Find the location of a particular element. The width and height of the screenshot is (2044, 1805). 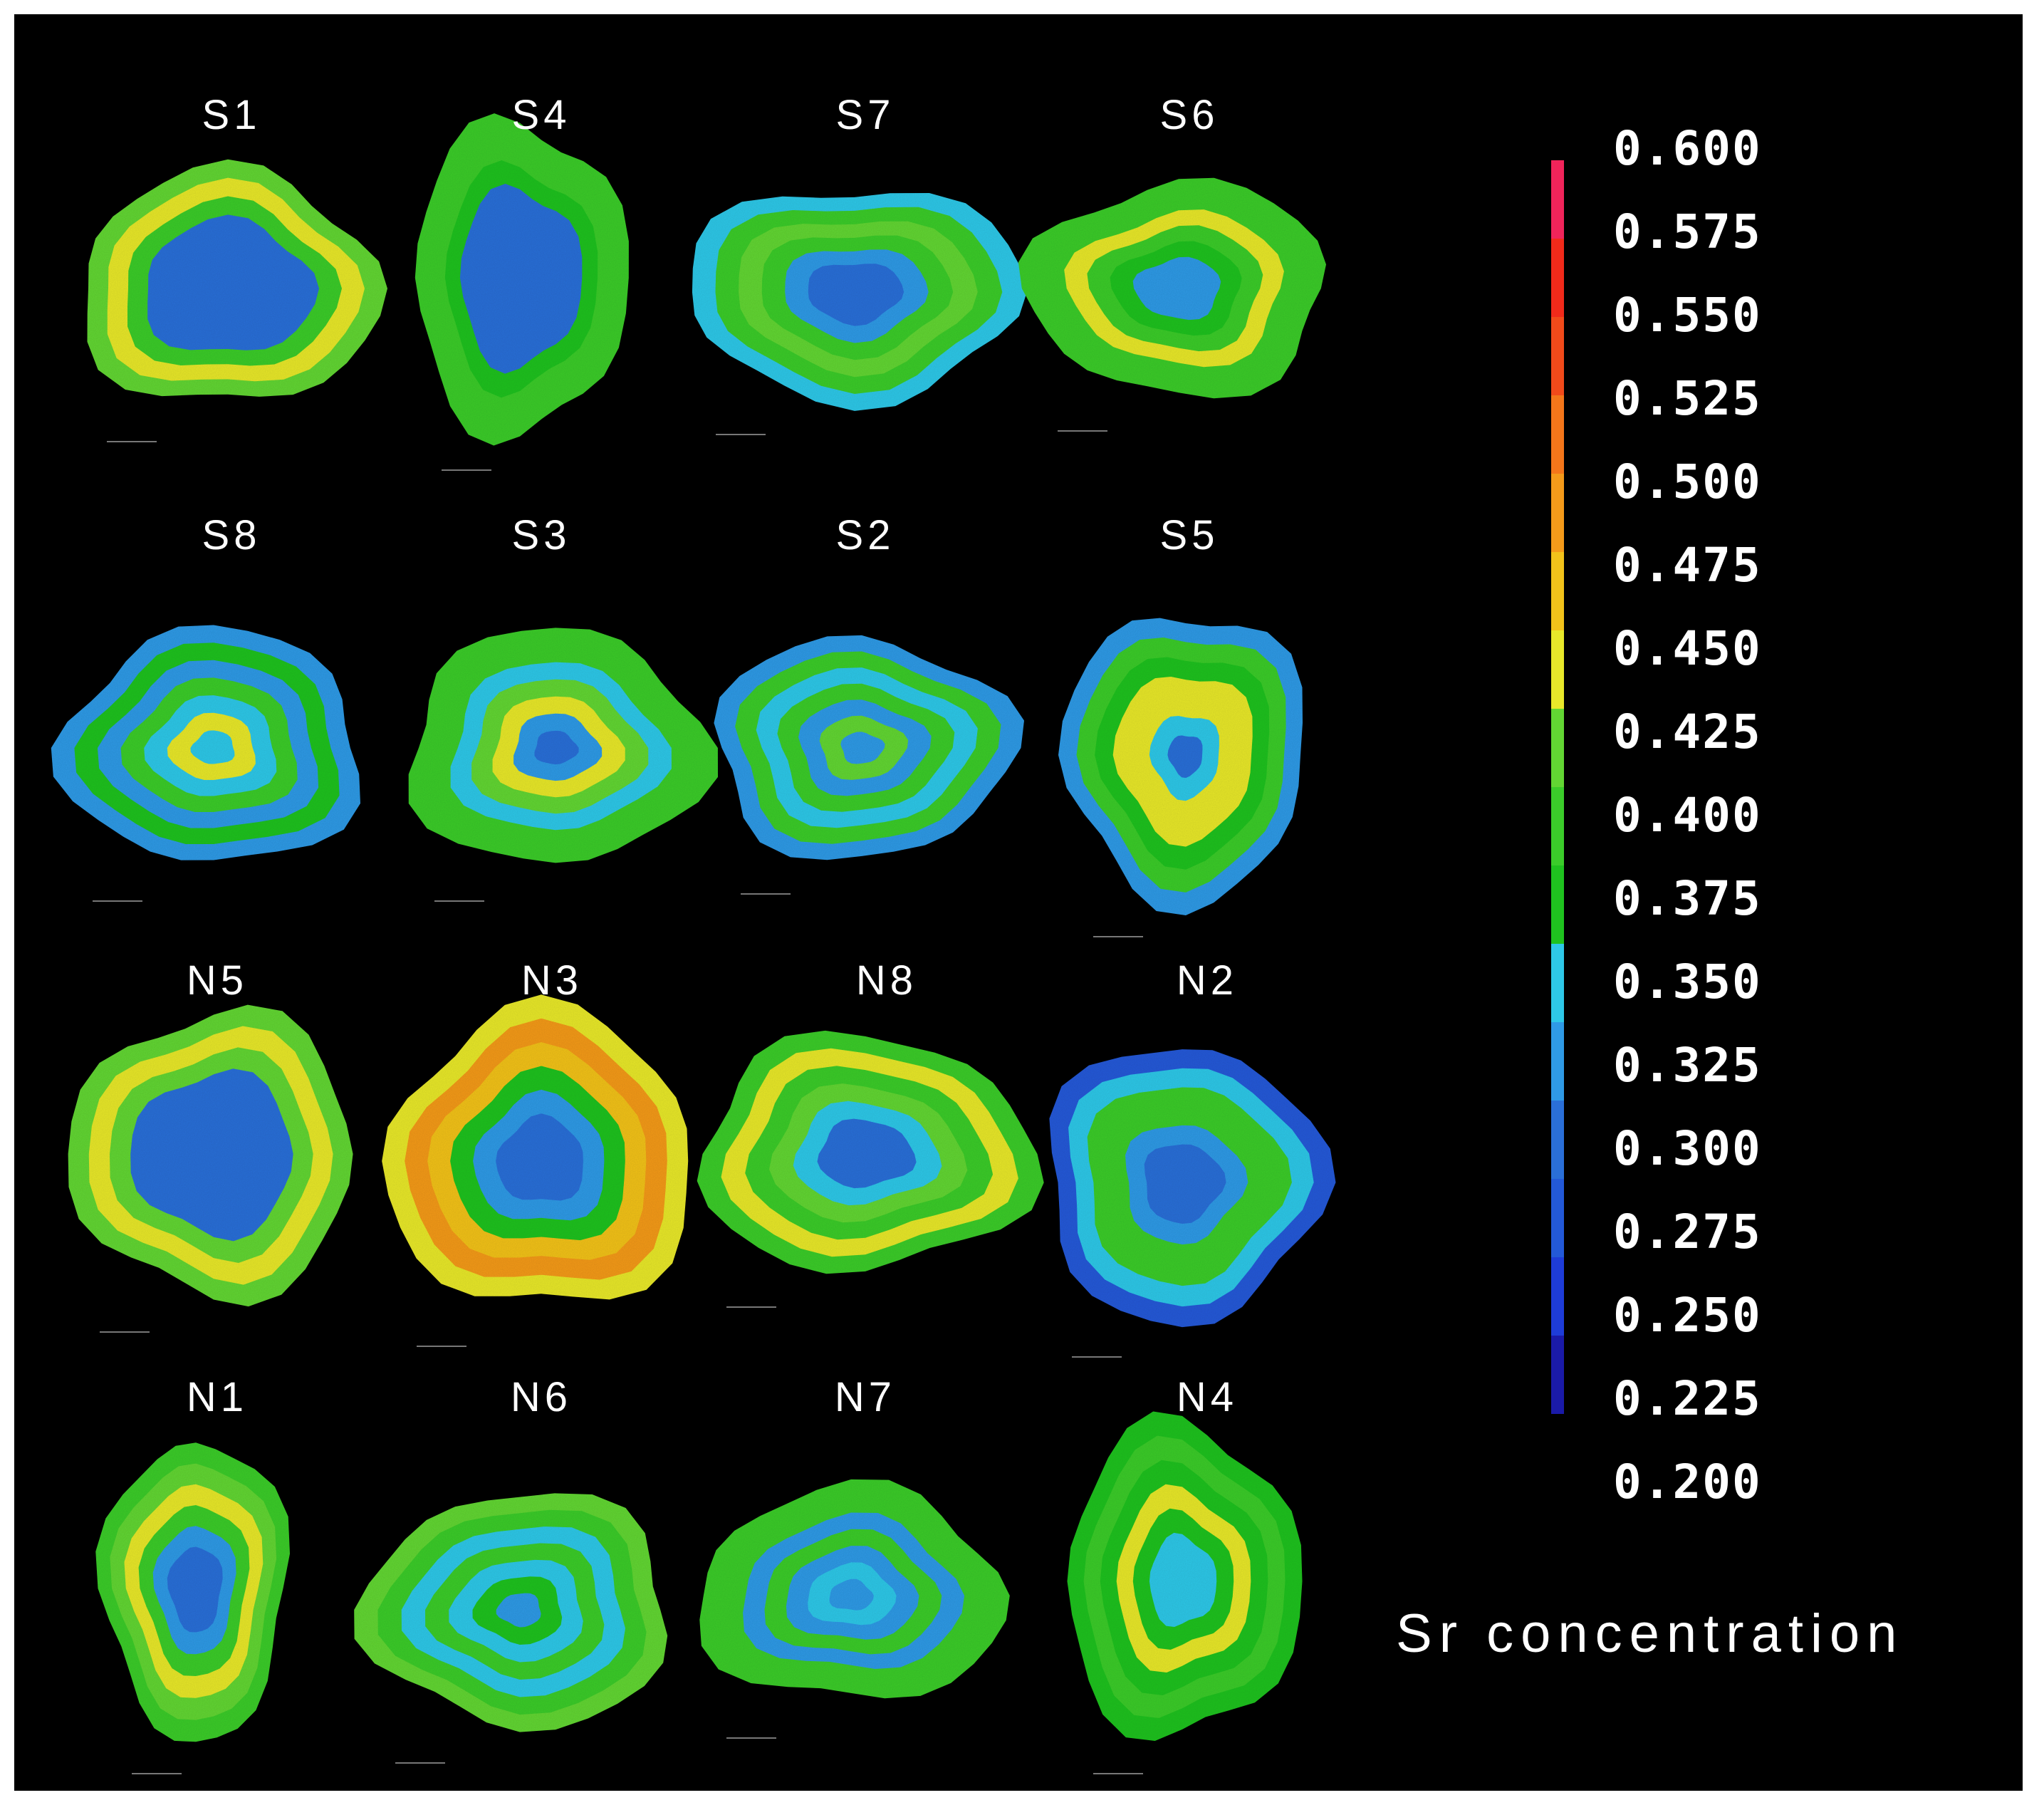

otolith-map-s1 is located at coordinates (237, 278).